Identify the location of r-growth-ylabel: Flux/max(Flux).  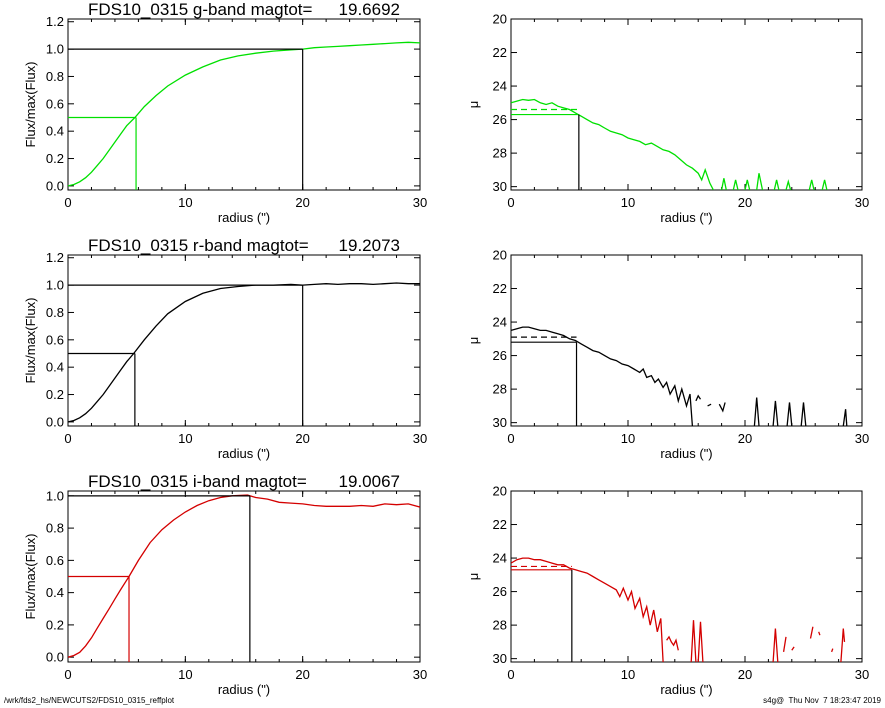
(30, 341).